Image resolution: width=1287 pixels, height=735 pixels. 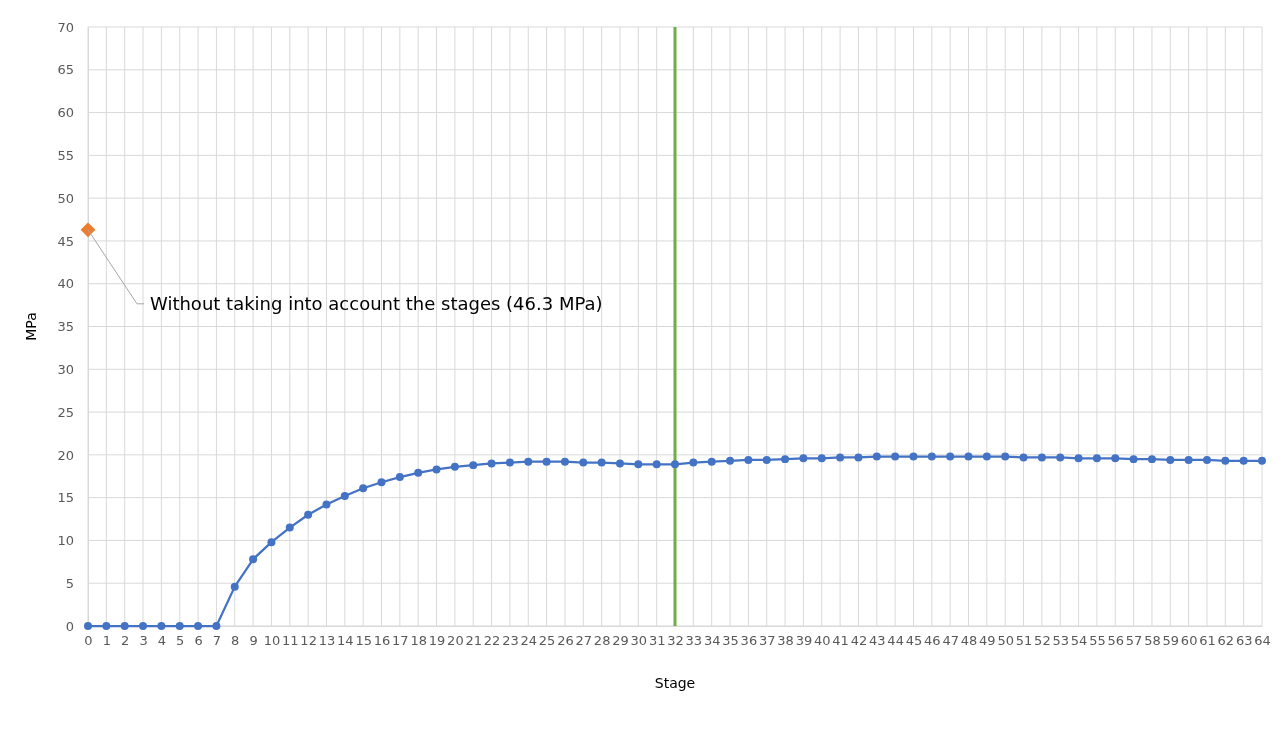 What do you see at coordinates (950, 641) in the screenshot?
I see `x-tick-label: 47` at bounding box center [950, 641].